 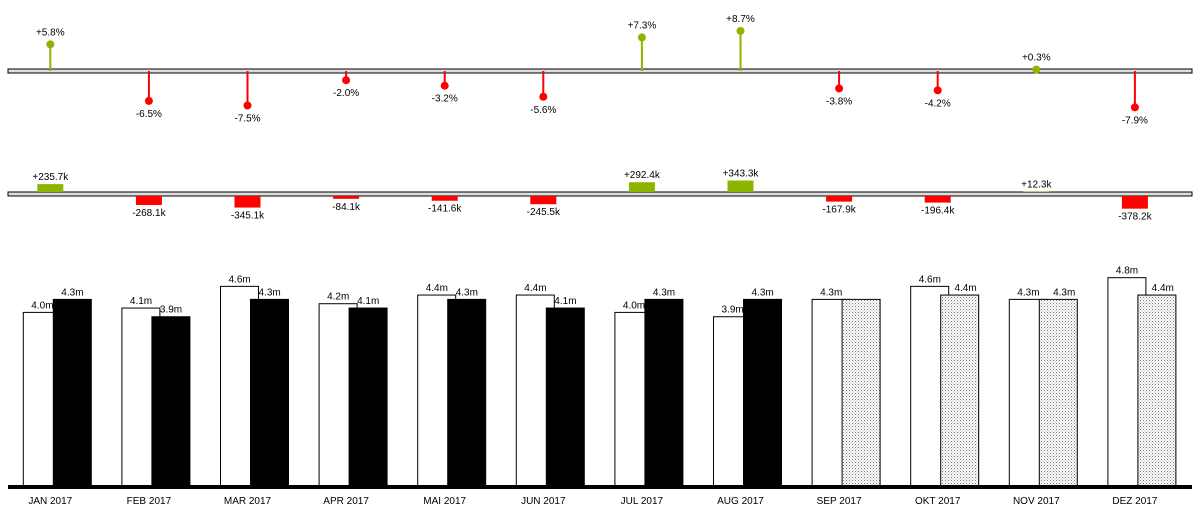 I want to click on relative-variance-label: -4.2%, so click(x=938, y=103).